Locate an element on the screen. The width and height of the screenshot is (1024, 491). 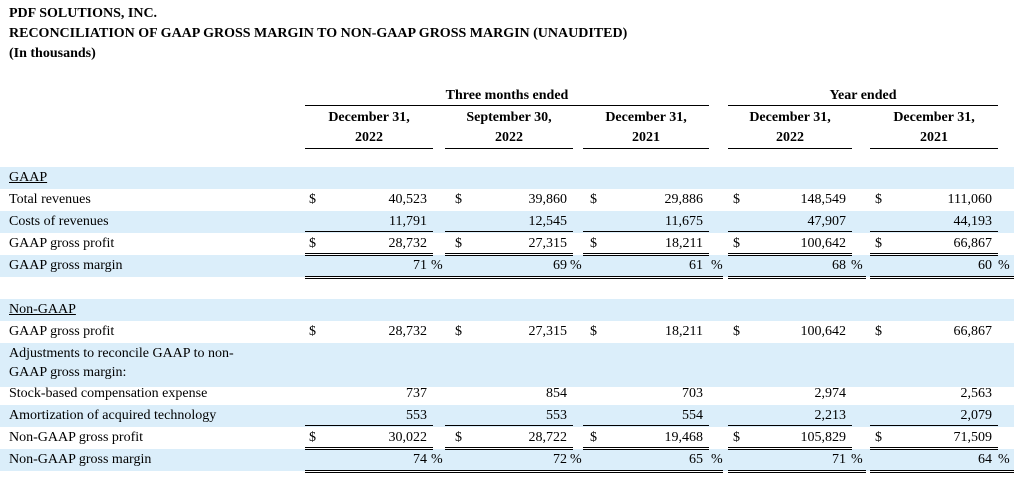
cell-amortization-3: 554 is located at coordinates (692, 415).